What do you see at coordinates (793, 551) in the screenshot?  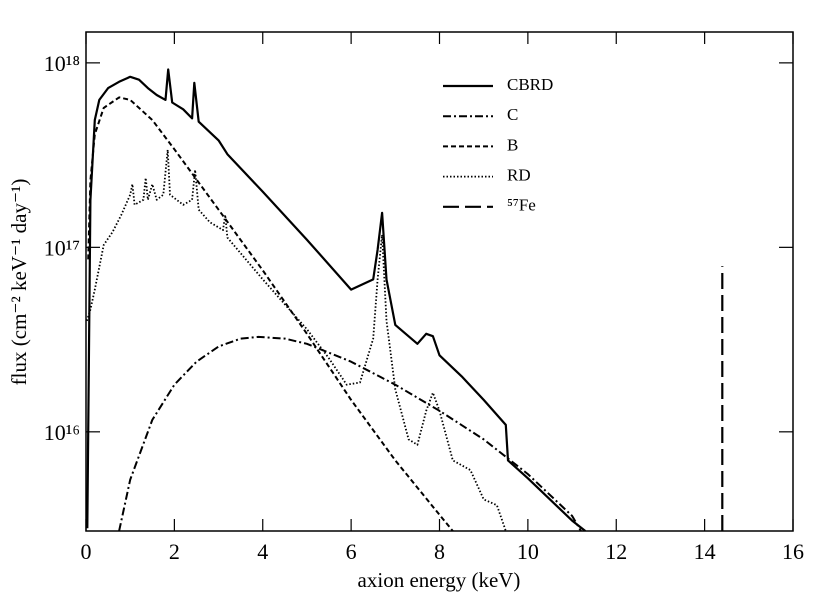 I see `x-tick-label: 16` at bounding box center [793, 551].